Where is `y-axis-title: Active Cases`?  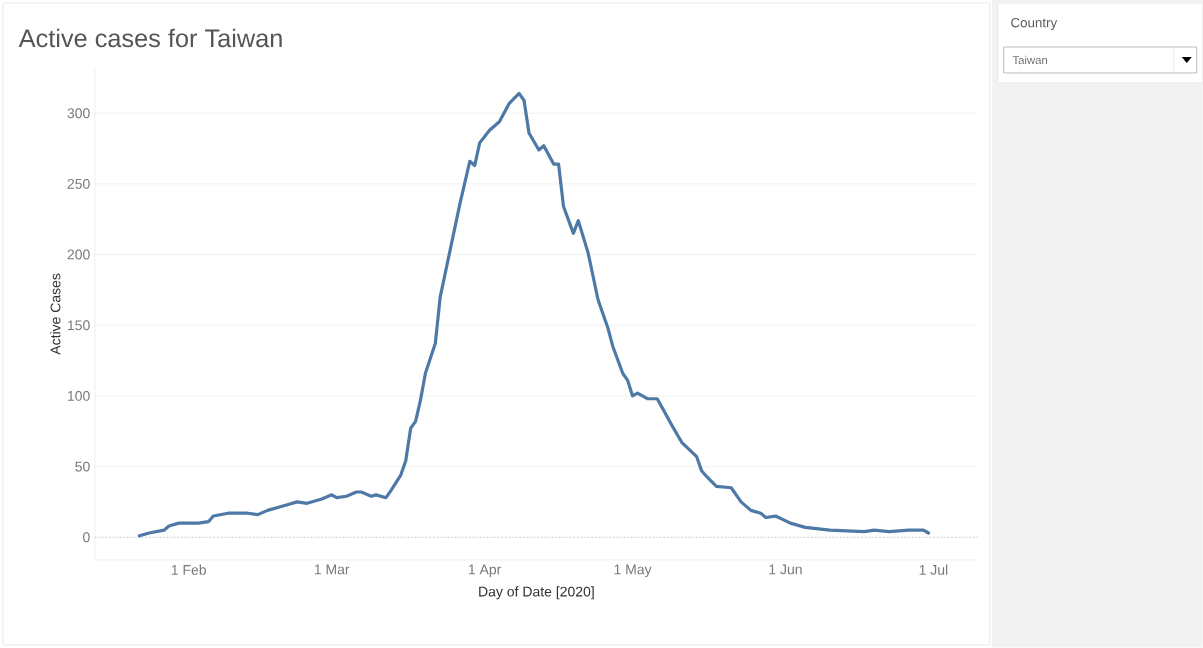
y-axis-title: Active Cases is located at coordinates (55, 314).